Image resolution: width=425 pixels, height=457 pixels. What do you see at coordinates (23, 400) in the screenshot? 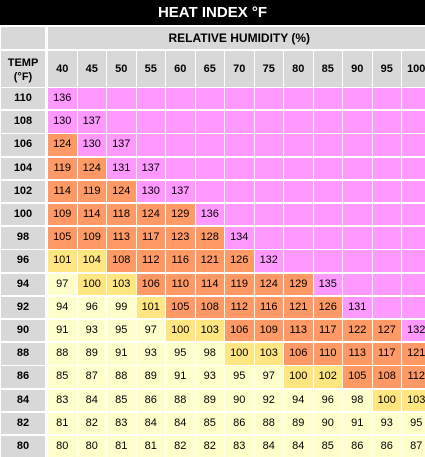
I see `temp-row-label: 84` at bounding box center [23, 400].